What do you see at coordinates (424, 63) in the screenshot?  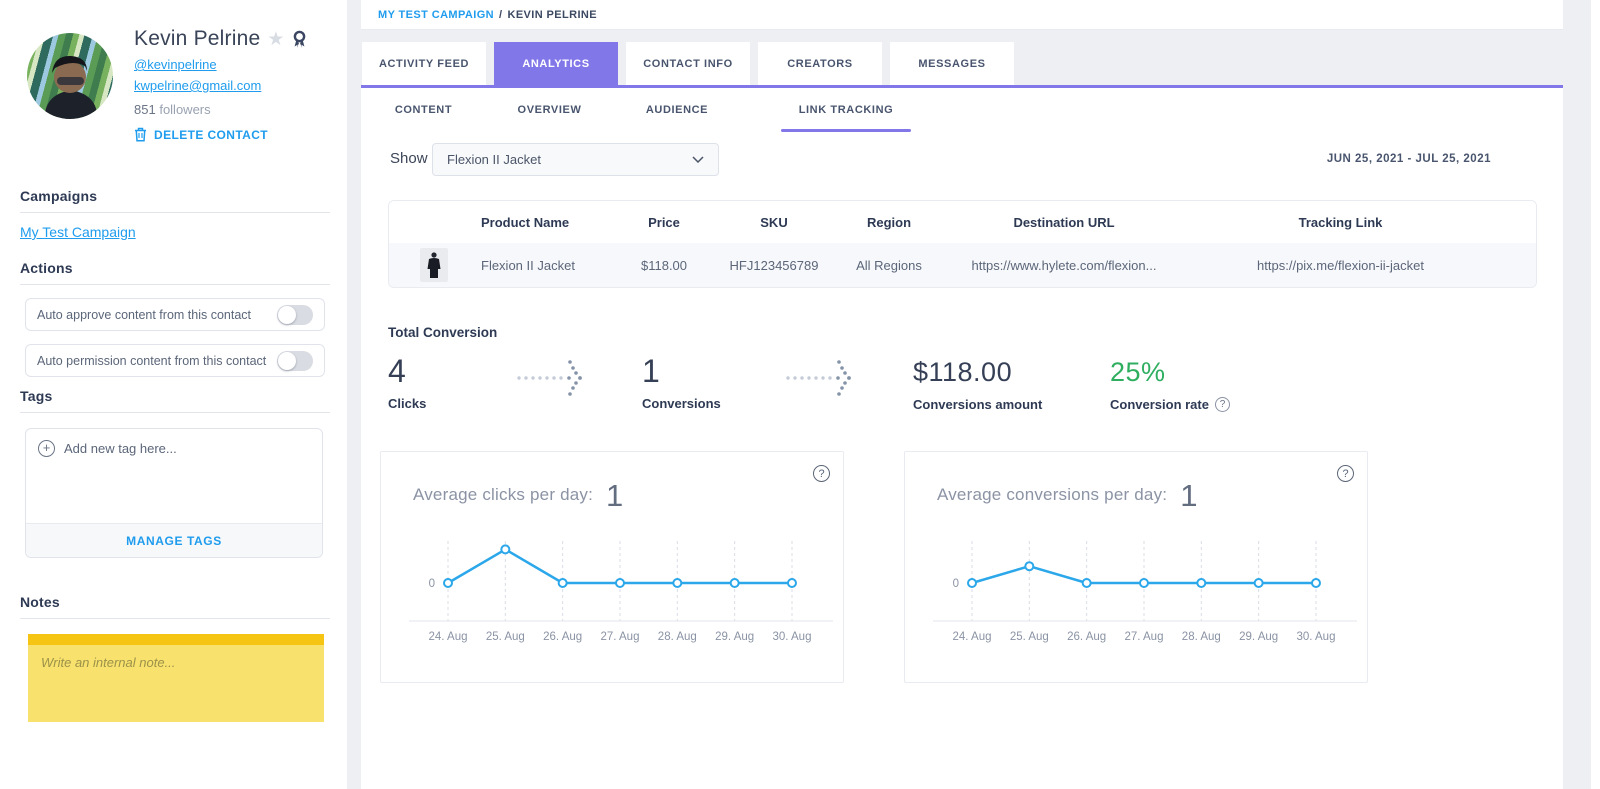 I see `tab-activity-feed: ACTIVITY FEED` at bounding box center [424, 63].